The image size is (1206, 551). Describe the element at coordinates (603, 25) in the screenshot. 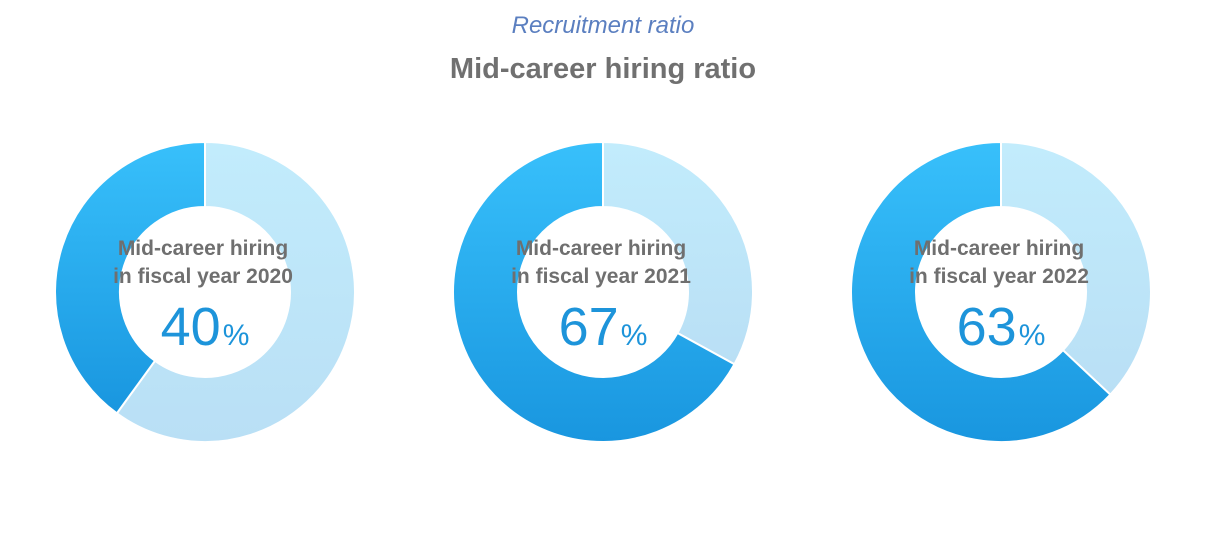

I see `chart-subtitle: Recruitment ratio` at that location.